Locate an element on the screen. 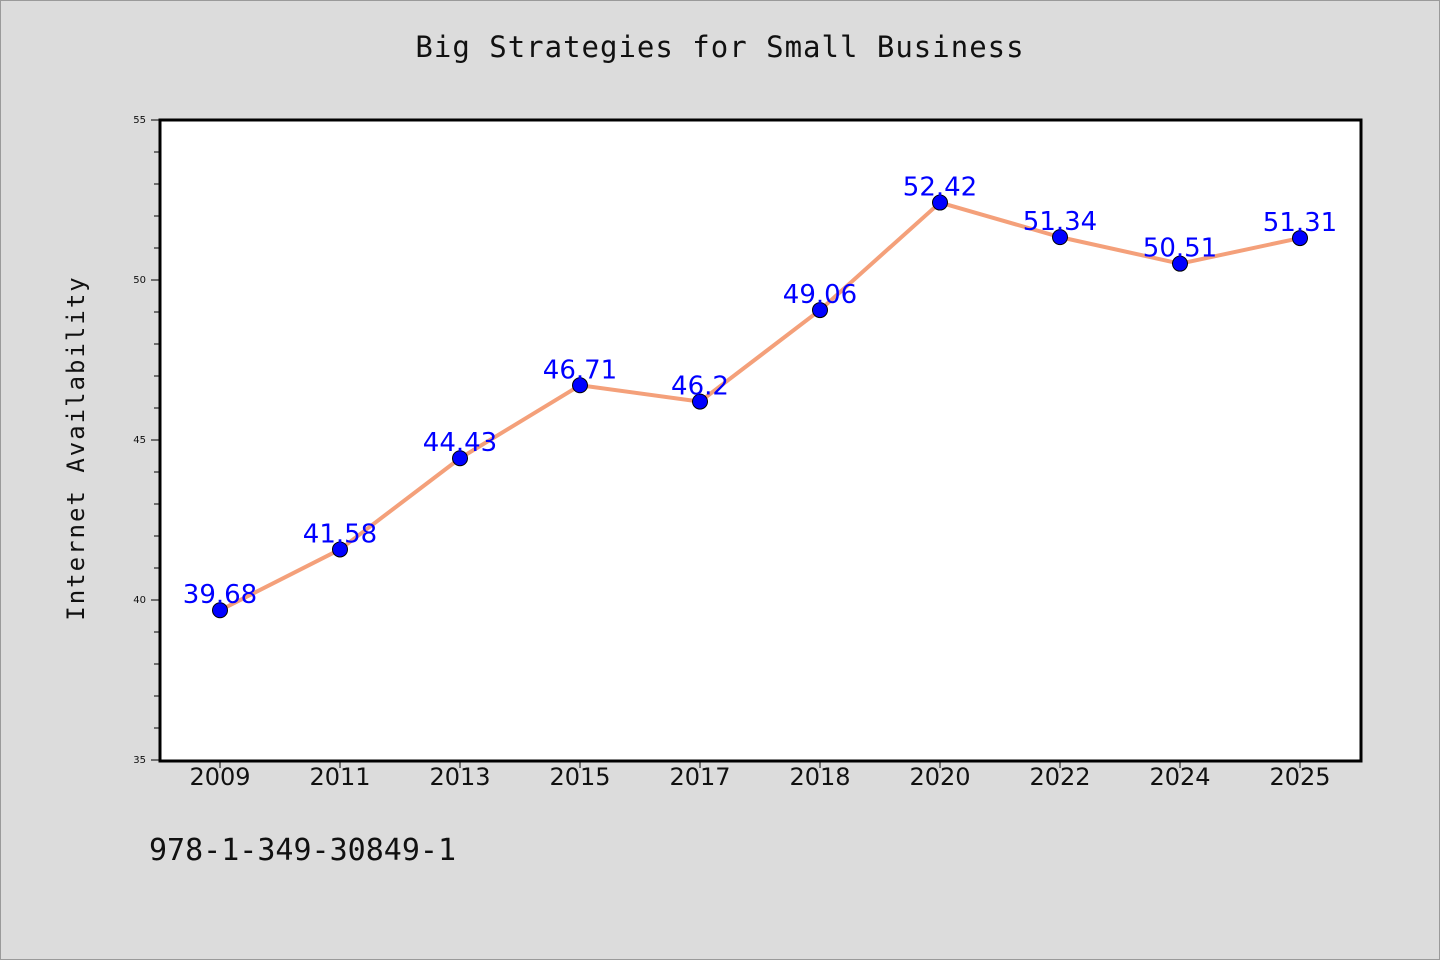  data-label: 50.51 is located at coordinates (1180, 249).